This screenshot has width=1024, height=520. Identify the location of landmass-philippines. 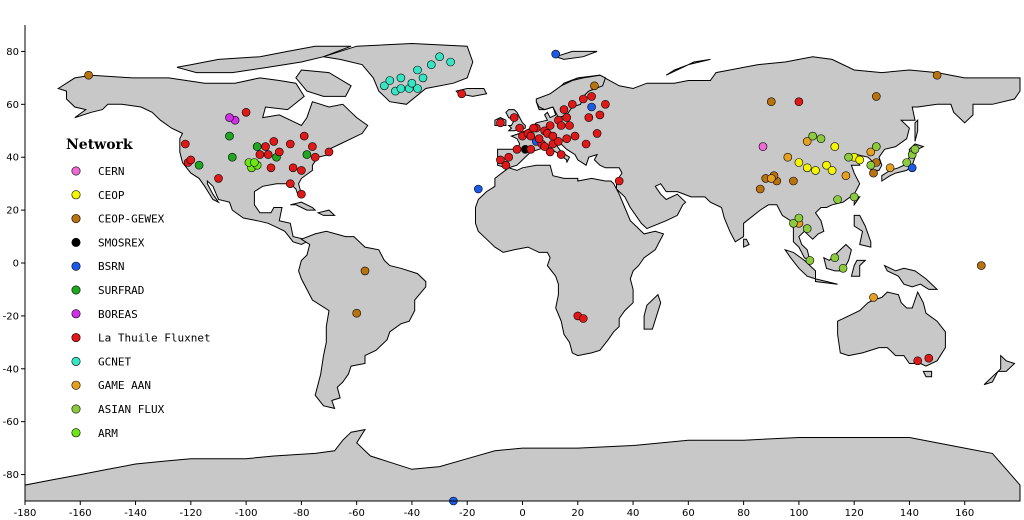
(862, 231).